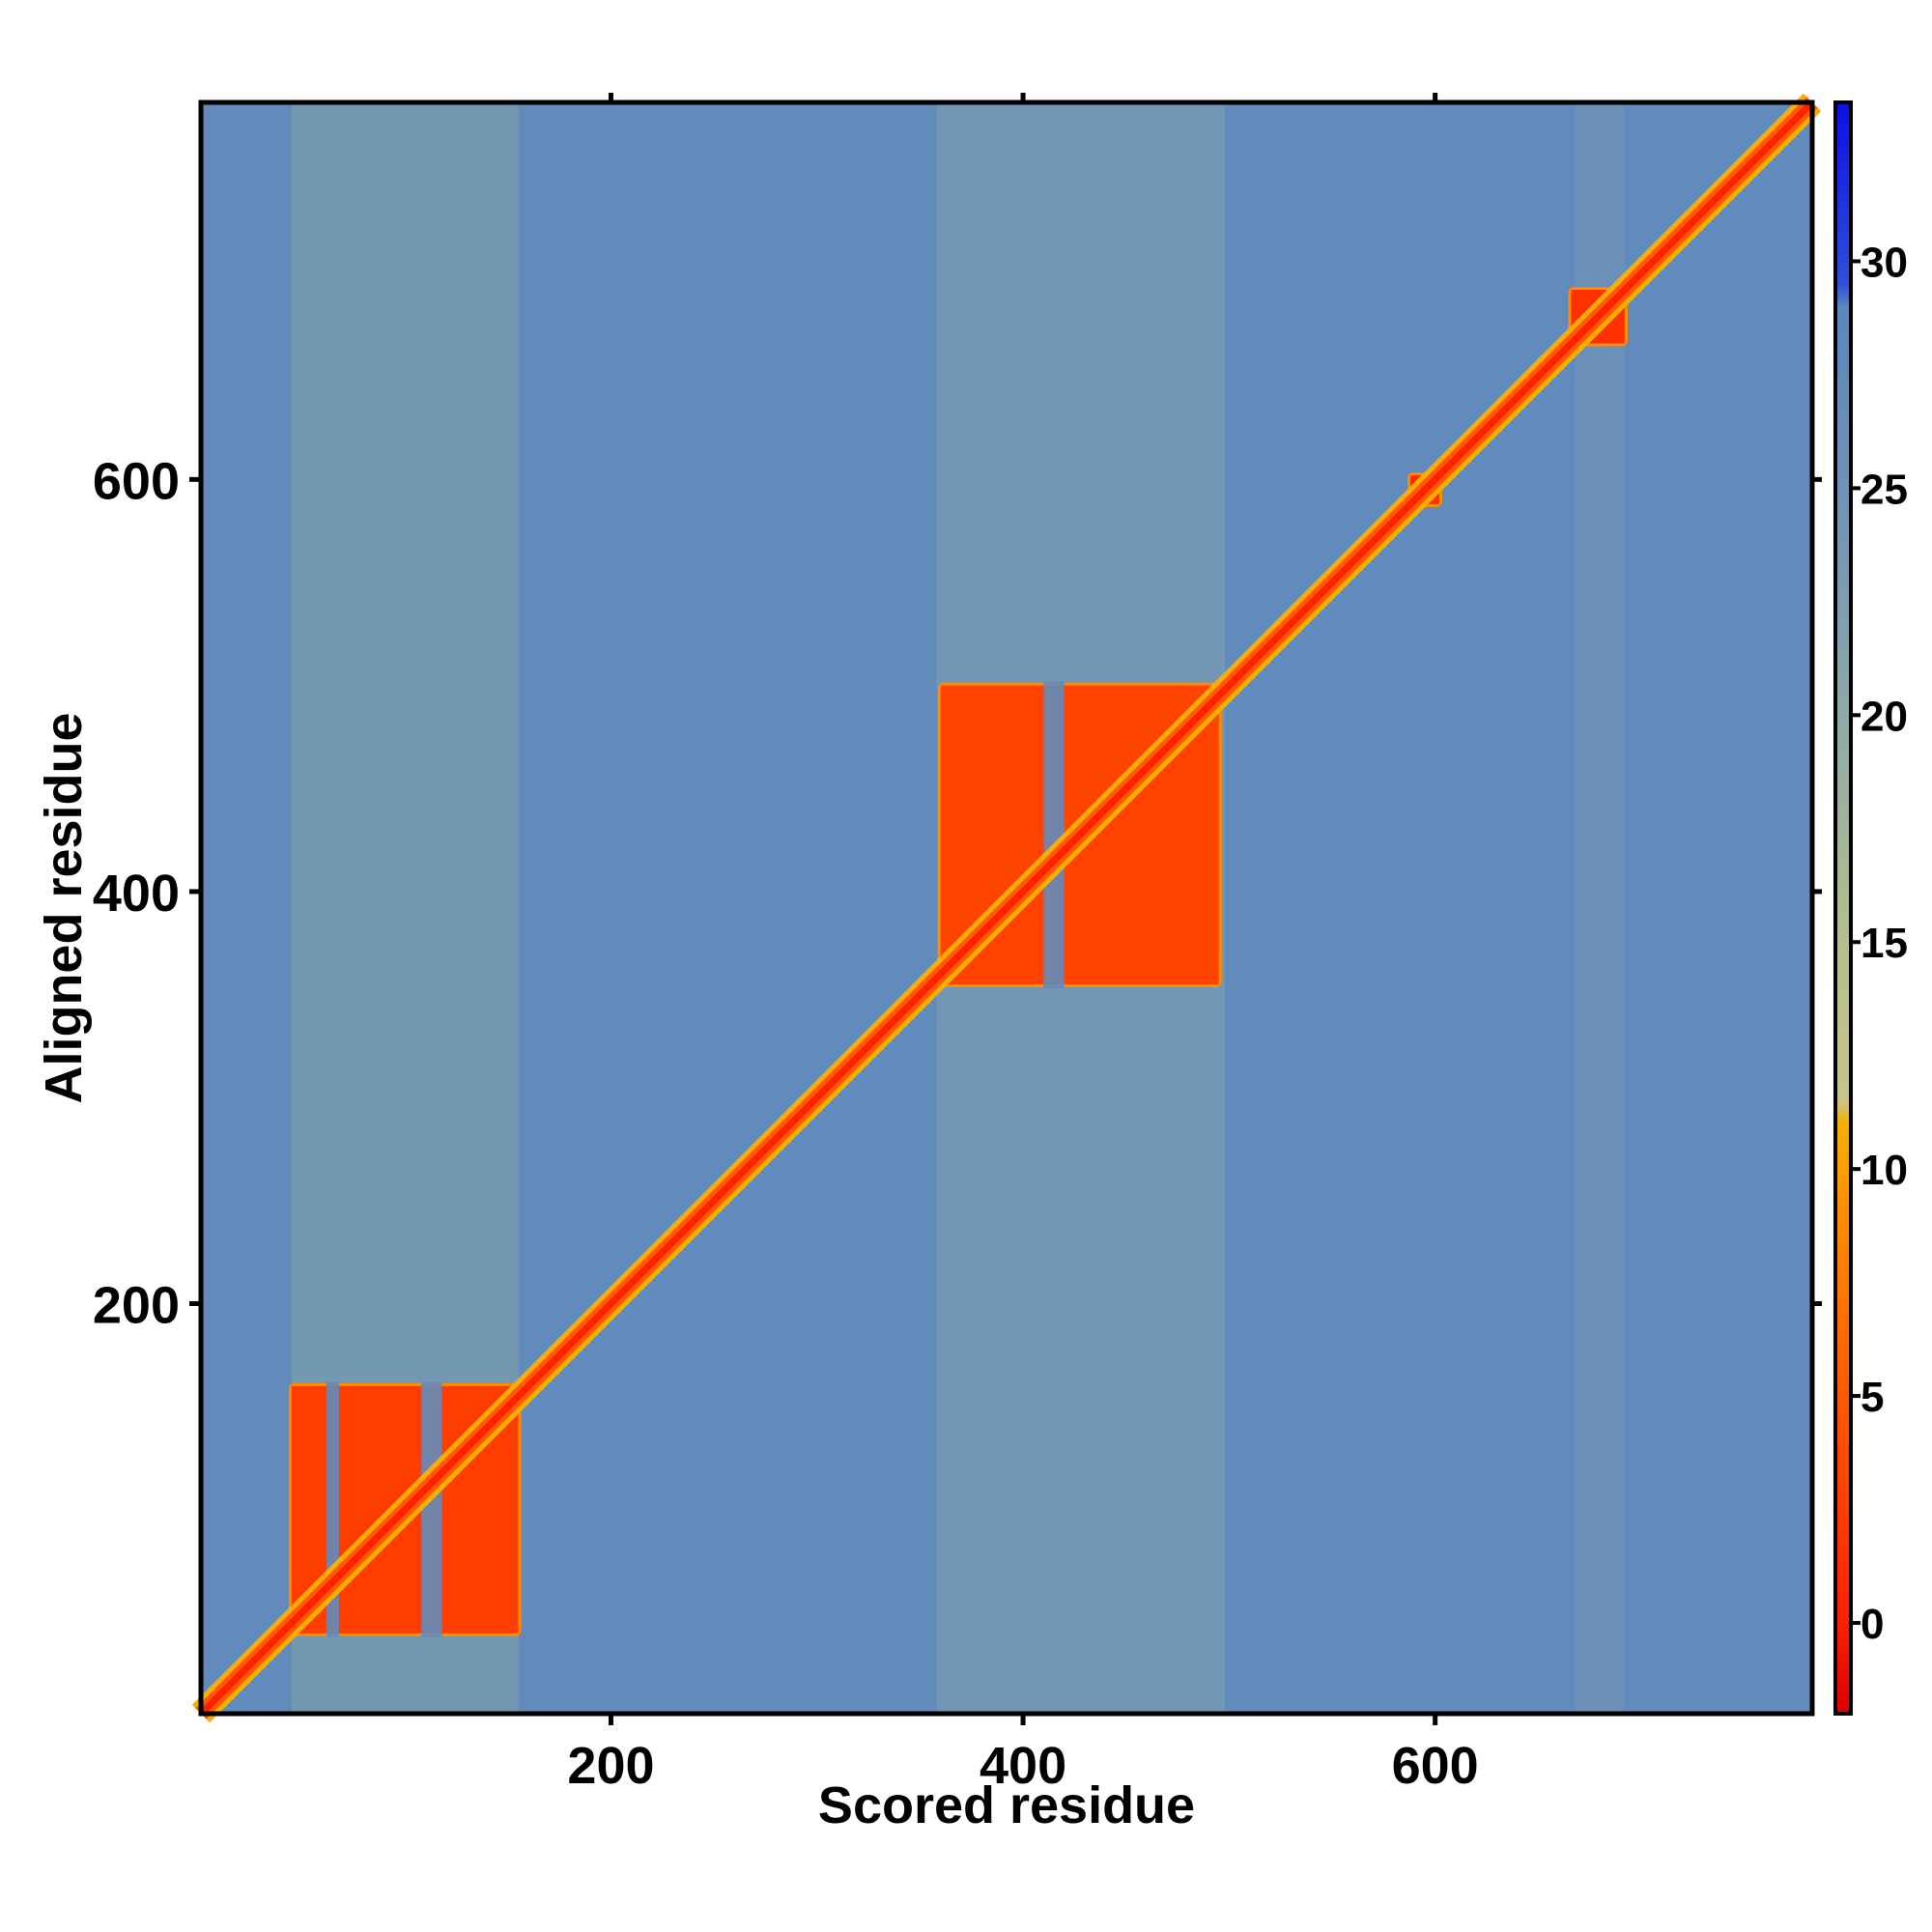 This screenshot has height=1932, width=1932. What do you see at coordinates (1884, 716) in the screenshot?
I see `colorbar-tick-label-20: 20` at bounding box center [1884, 716].